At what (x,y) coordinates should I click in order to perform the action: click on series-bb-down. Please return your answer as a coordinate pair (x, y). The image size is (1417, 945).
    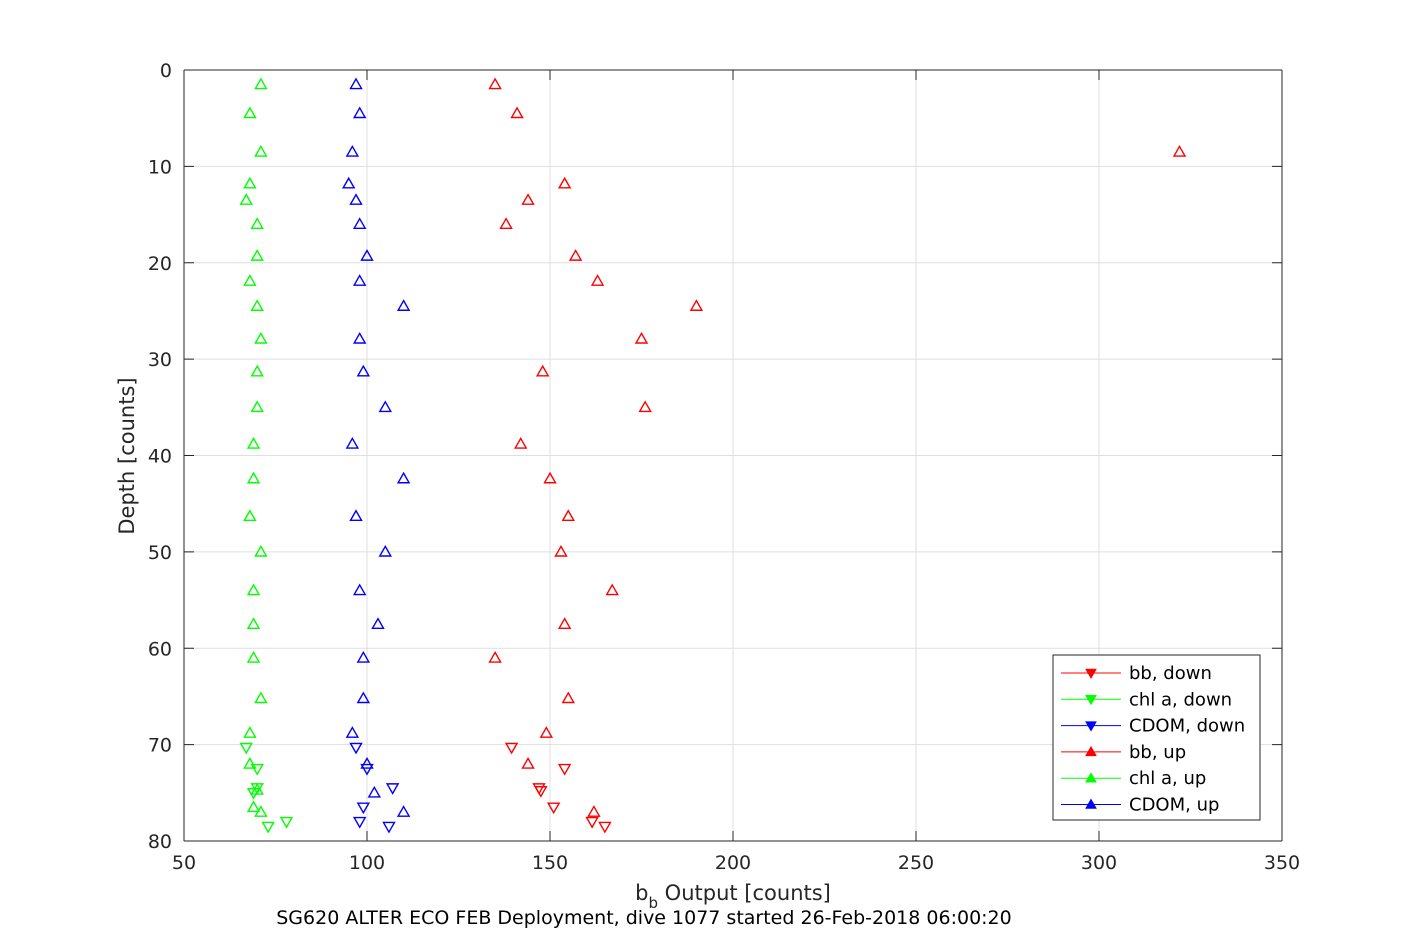
    Looking at the image, I should click on (558, 788).